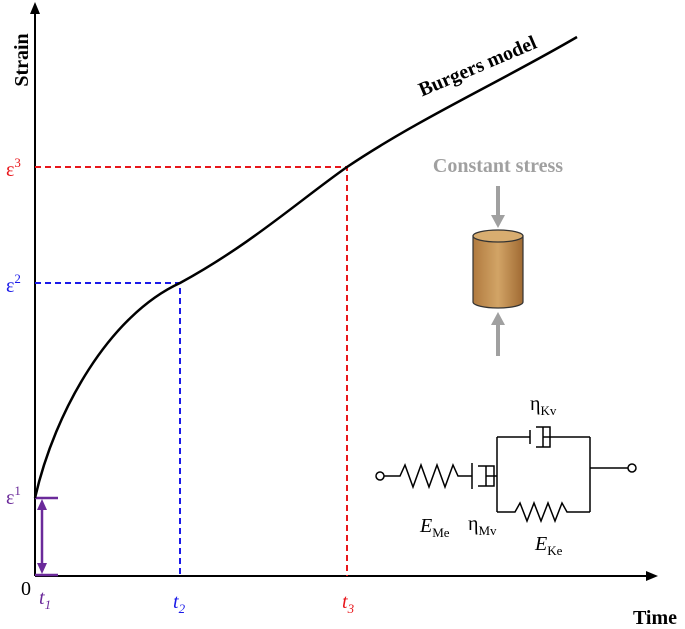  What do you see at coordinates (17, 162) in the screenshot?
I see `superscript: 3` at bounding box center [17, 162].